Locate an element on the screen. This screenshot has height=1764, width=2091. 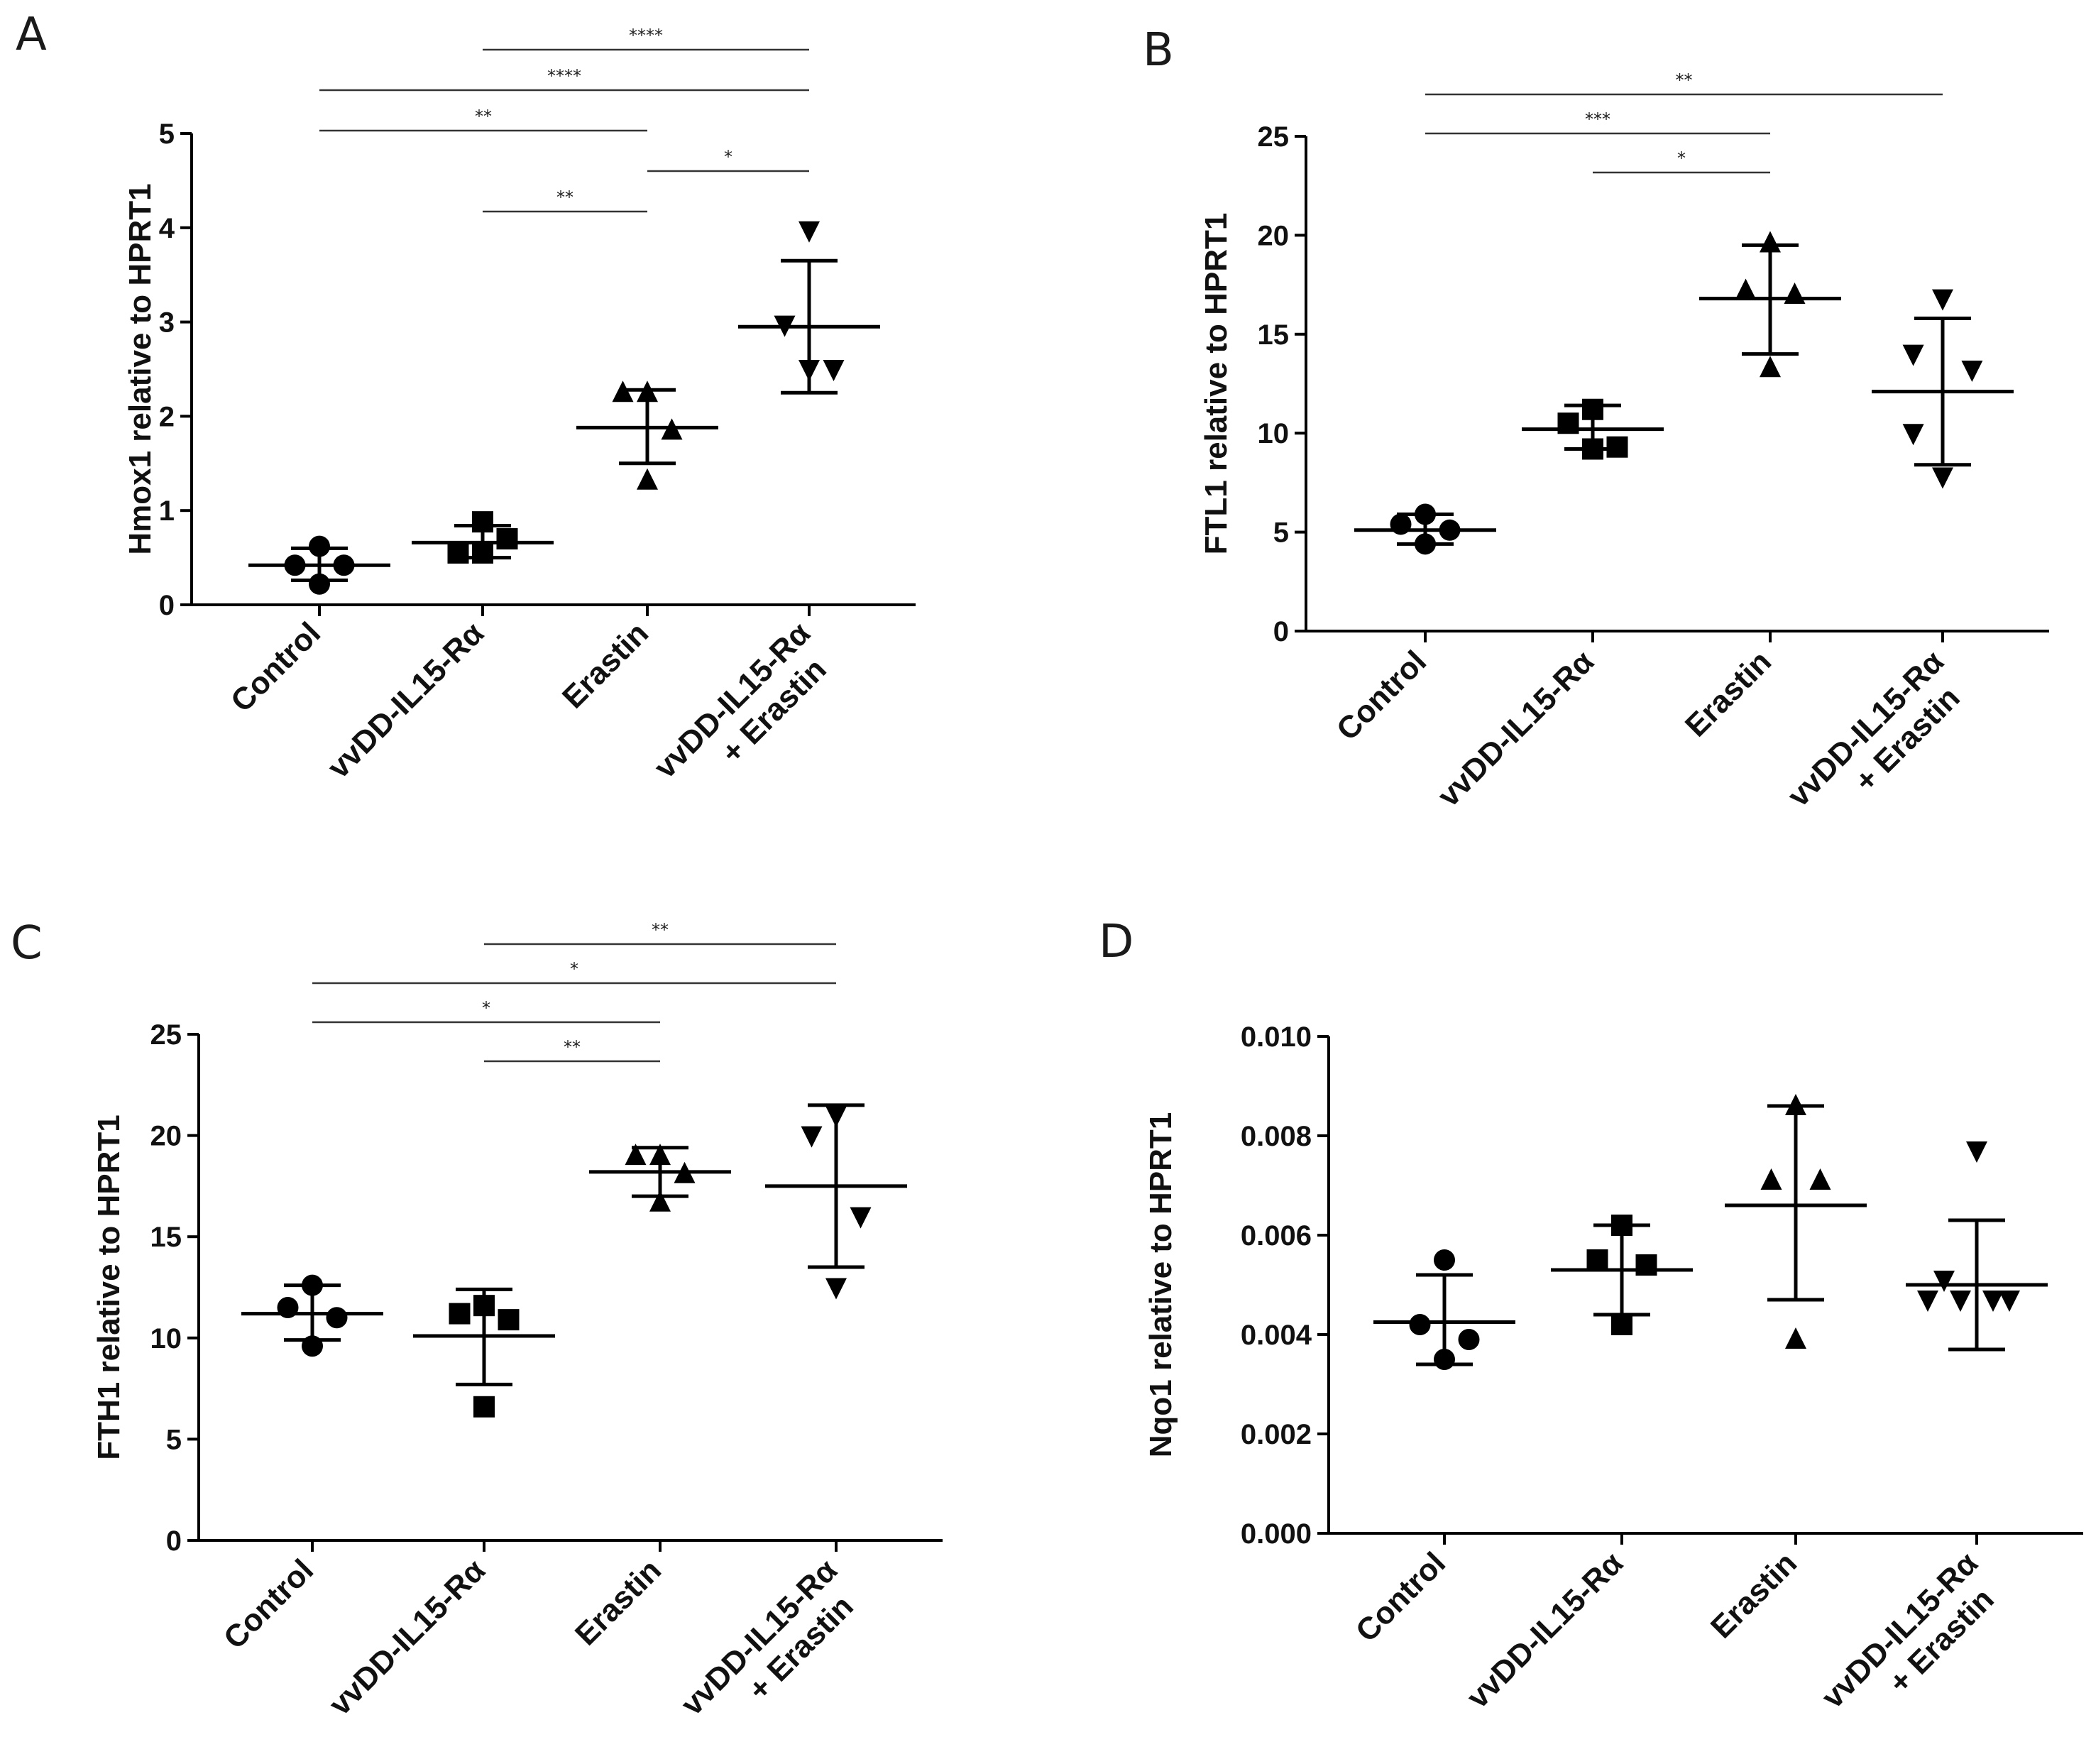
panel-letter-d: D is located at coordinates (1116, 942).